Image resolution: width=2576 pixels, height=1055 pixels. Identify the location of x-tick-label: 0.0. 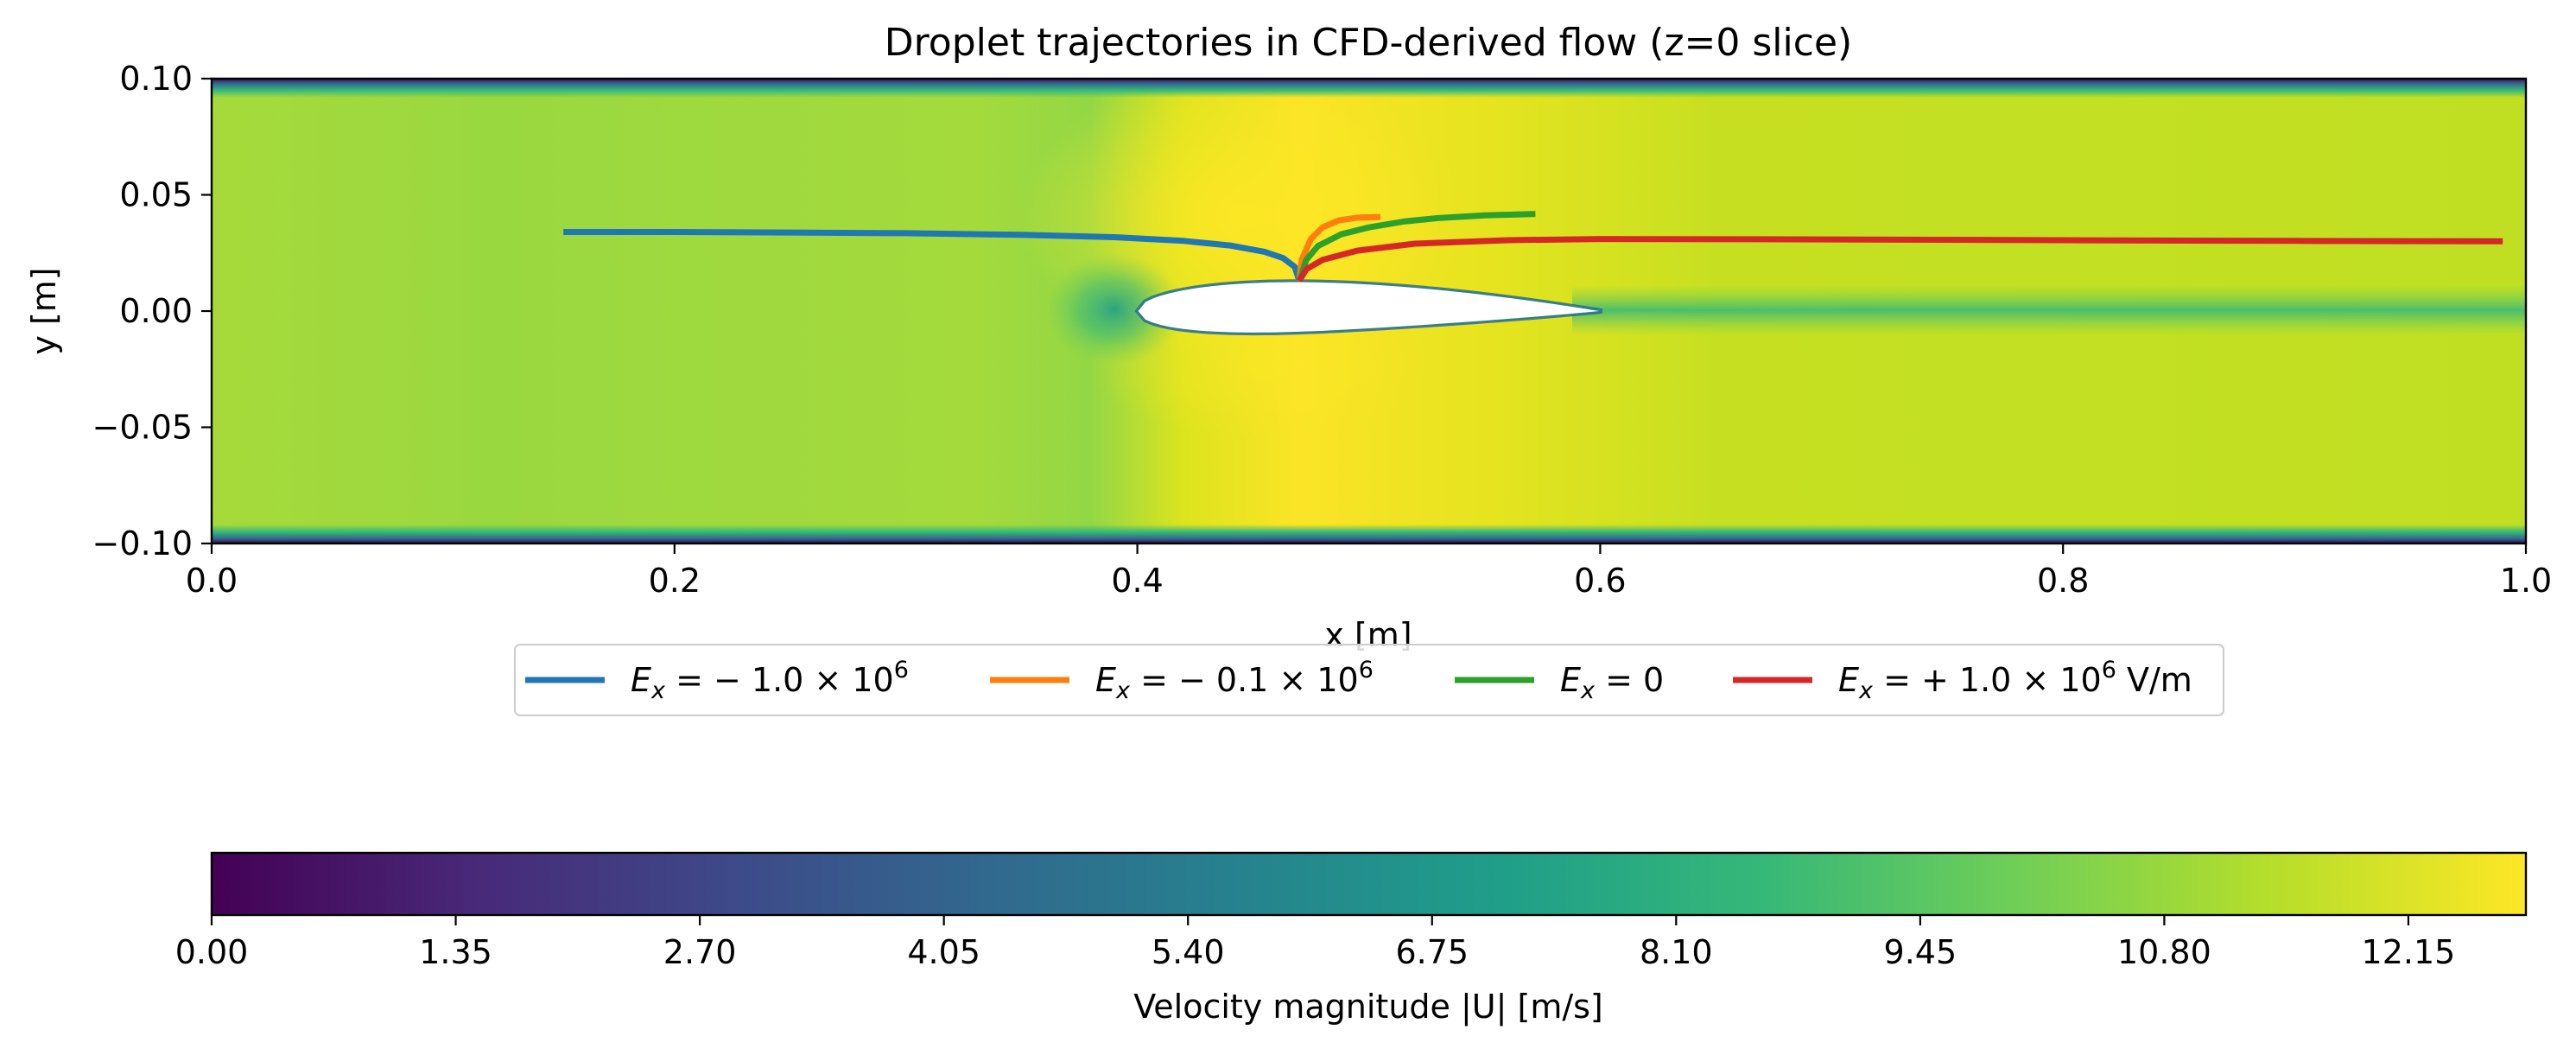
(212, 581).